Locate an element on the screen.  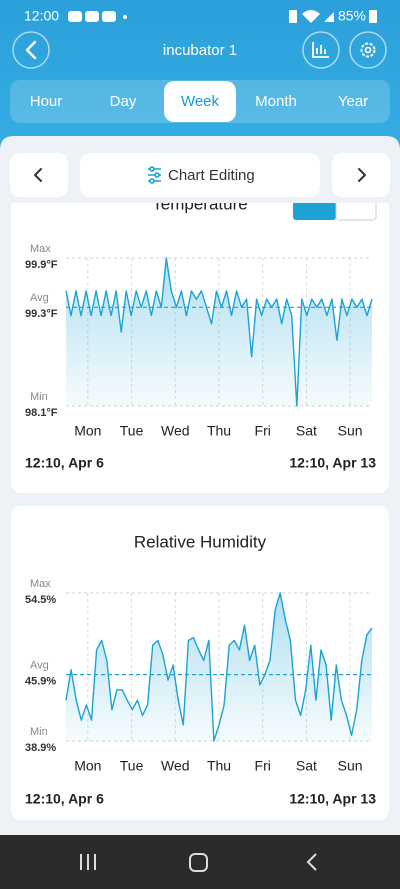
y-tick-label: 38.9% is located at coordinates (40, 748).